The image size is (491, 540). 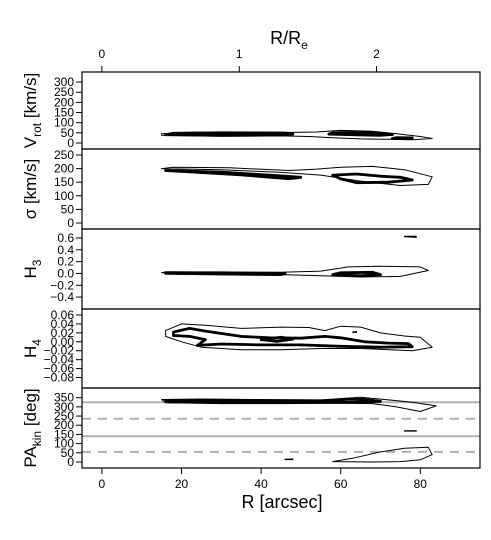 What do you see at coordinates (64, 416) in the screenshot?
I see `y-tick-label-pakin: 250` at bounding box center [64, 416].